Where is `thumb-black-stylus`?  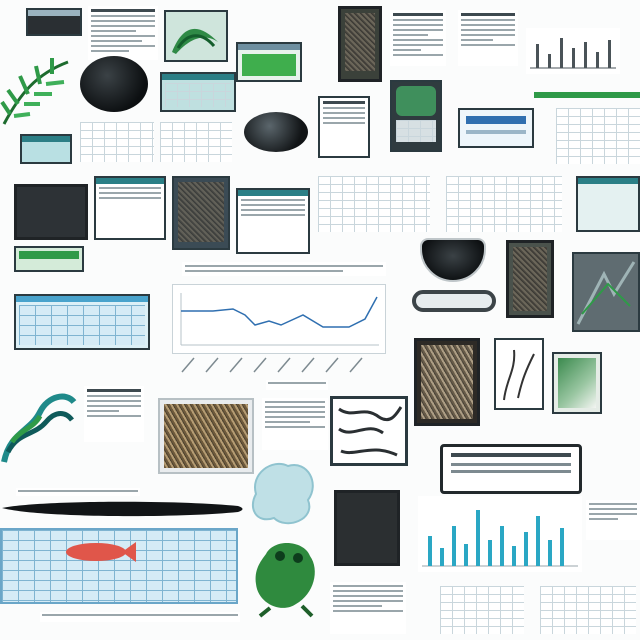
thumb-black-stylus is located at coordinates (123, 508).